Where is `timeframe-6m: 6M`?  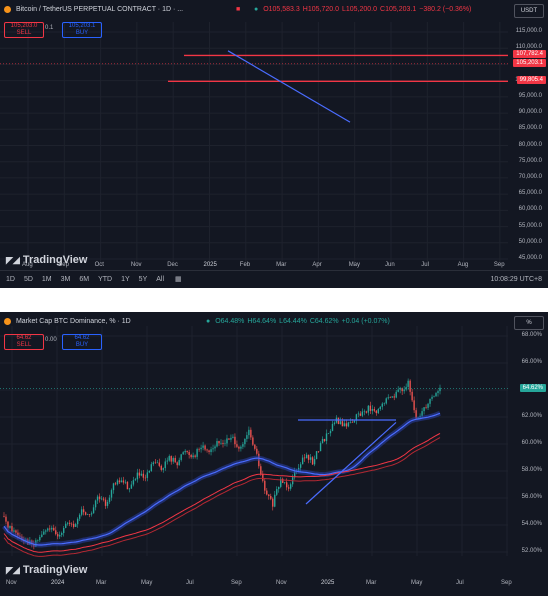
timeframe-6m: 6M is located at coordinates (84, 279).